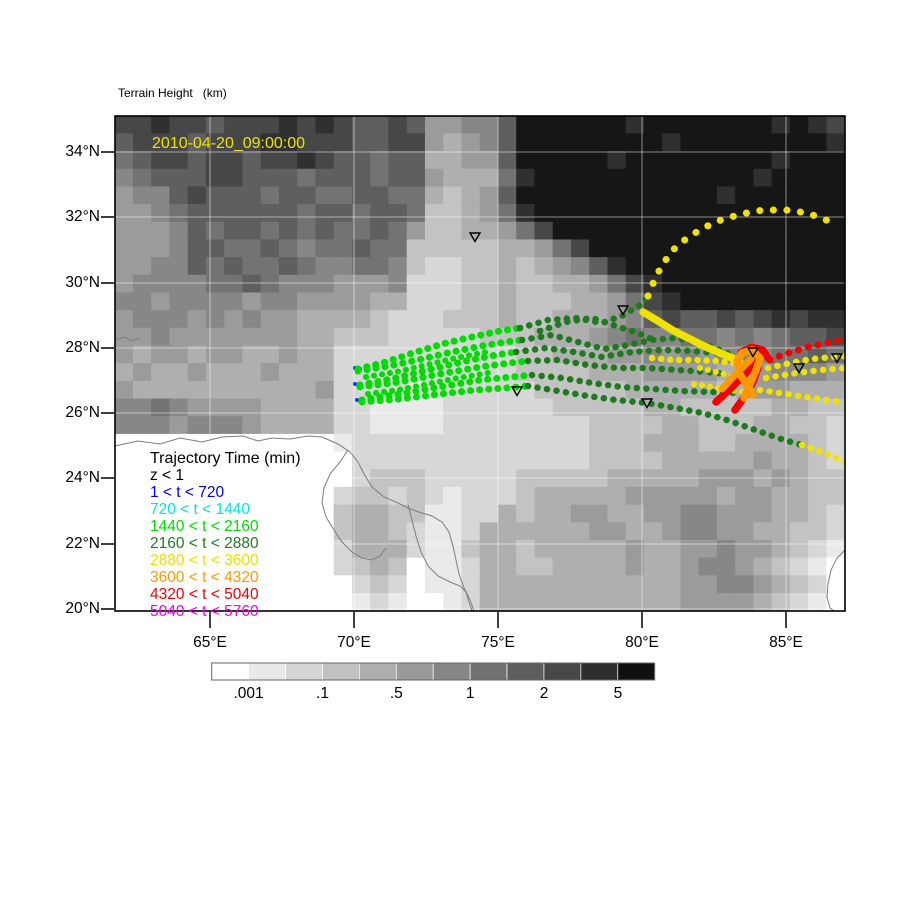 This screenshot has height=900, width=900. What do you see at coordinates (204, 611) in the screenshot?
I see `legend-item-8: 5040 < t < 5760` at bounding box center [204, 611].